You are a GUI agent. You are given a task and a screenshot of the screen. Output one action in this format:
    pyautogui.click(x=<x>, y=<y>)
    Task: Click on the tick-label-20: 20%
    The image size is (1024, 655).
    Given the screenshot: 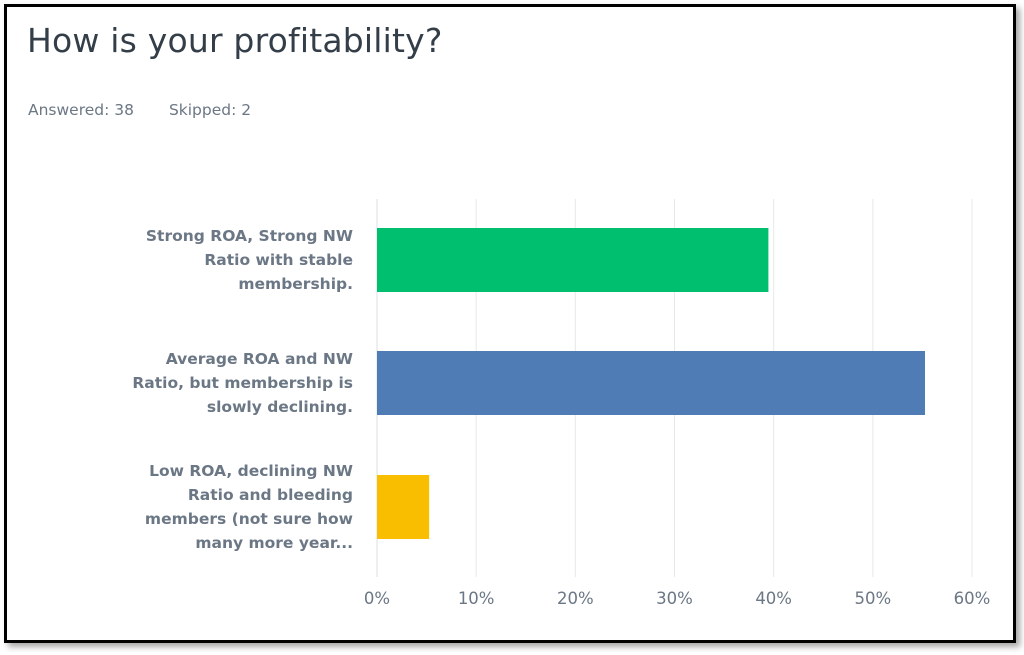 What is the action you would take?
    pyautogui.click(x=575, y=598)
    